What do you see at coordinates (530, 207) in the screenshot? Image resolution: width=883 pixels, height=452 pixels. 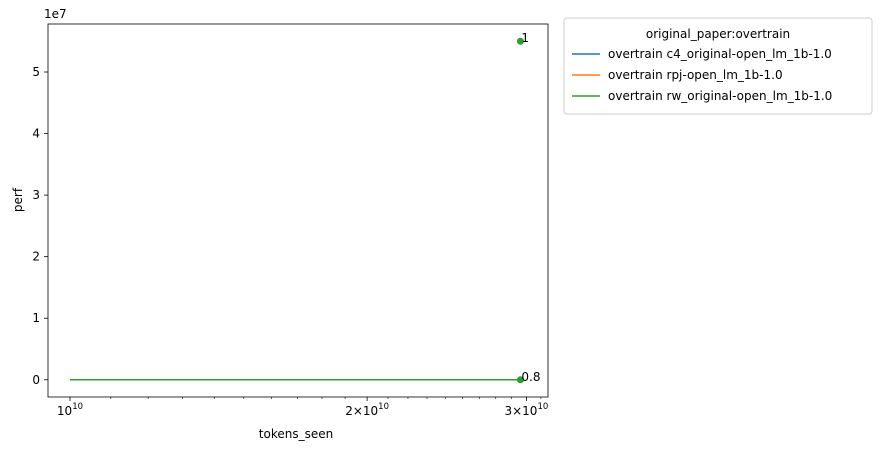 I see `point-annotations: 10.8` at bounding box center [530, 207].